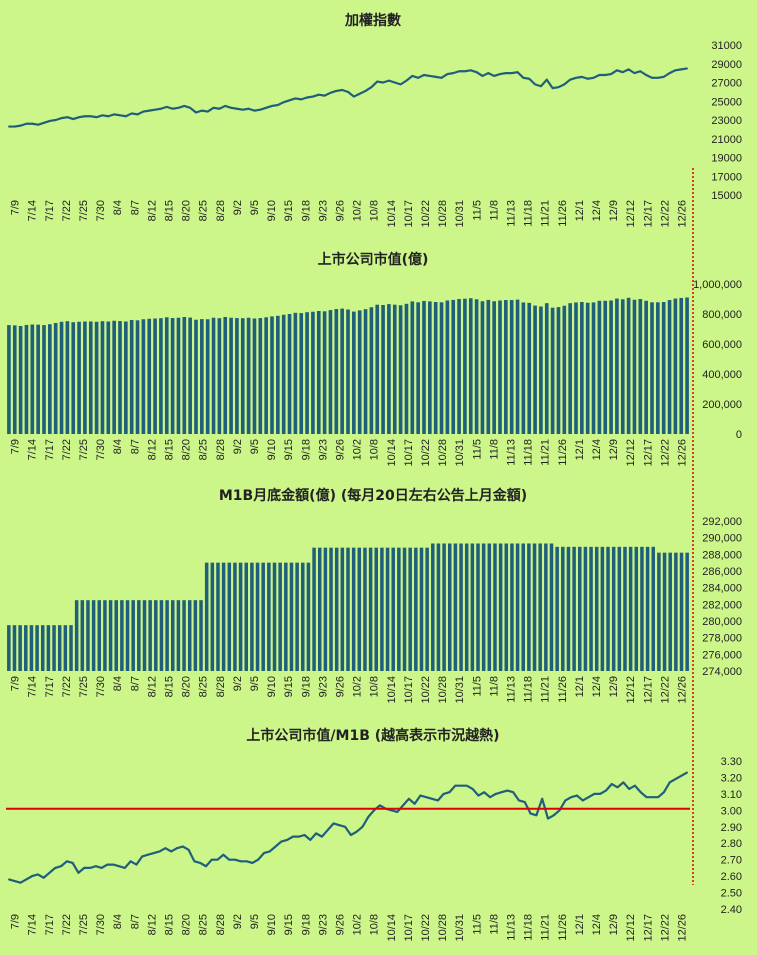 This screenshot has width=757, height=955. What do you see at coordinates (726, 102) in the screenshot?
I see `y-tick-label: 25000` at bounding box center [726, 102].